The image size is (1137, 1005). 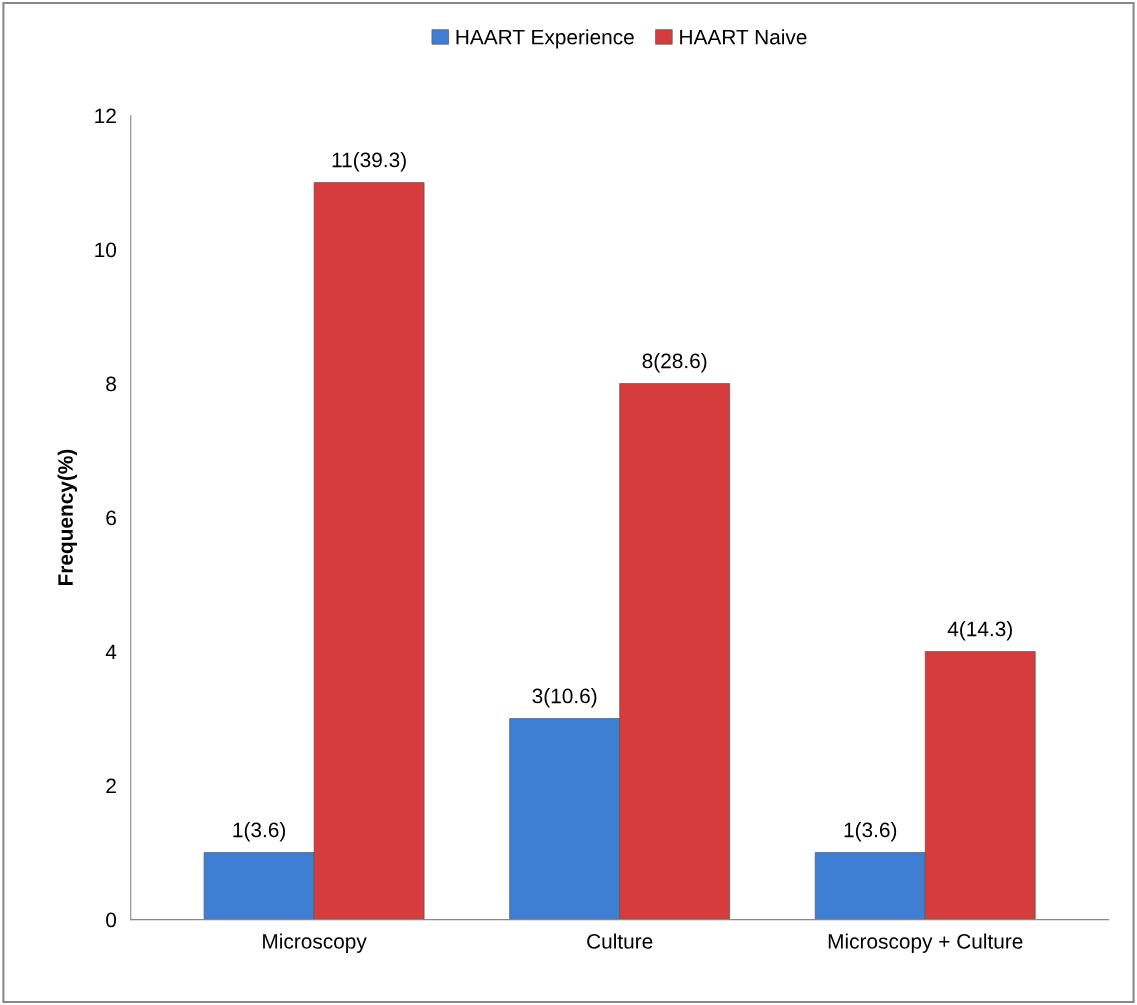 What do you see at coordinates (111, 920) in the screenshot?
I see `y-tick-label: 0` at bounding box center [111, 920].